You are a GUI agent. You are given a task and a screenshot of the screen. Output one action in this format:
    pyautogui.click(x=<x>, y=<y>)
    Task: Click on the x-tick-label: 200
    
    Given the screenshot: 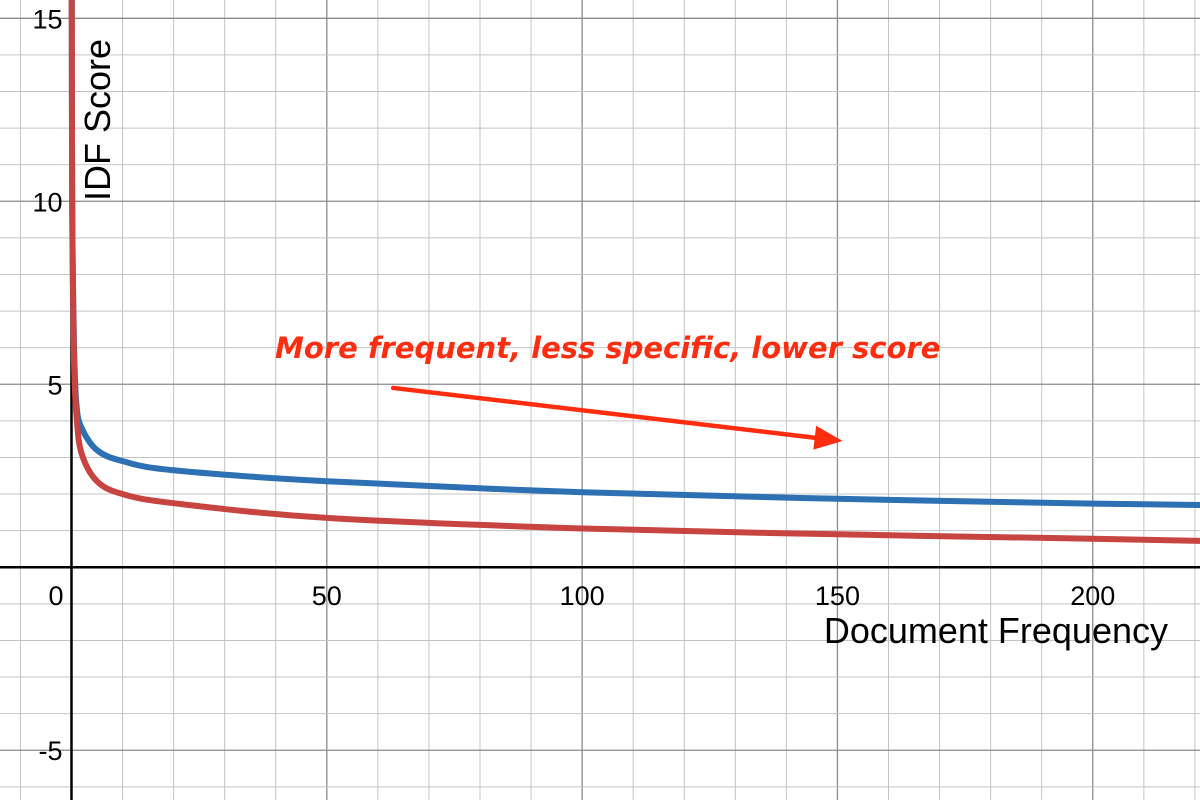 What is the action you would take?
    pyautogui.click(x=1092, y=596)
    